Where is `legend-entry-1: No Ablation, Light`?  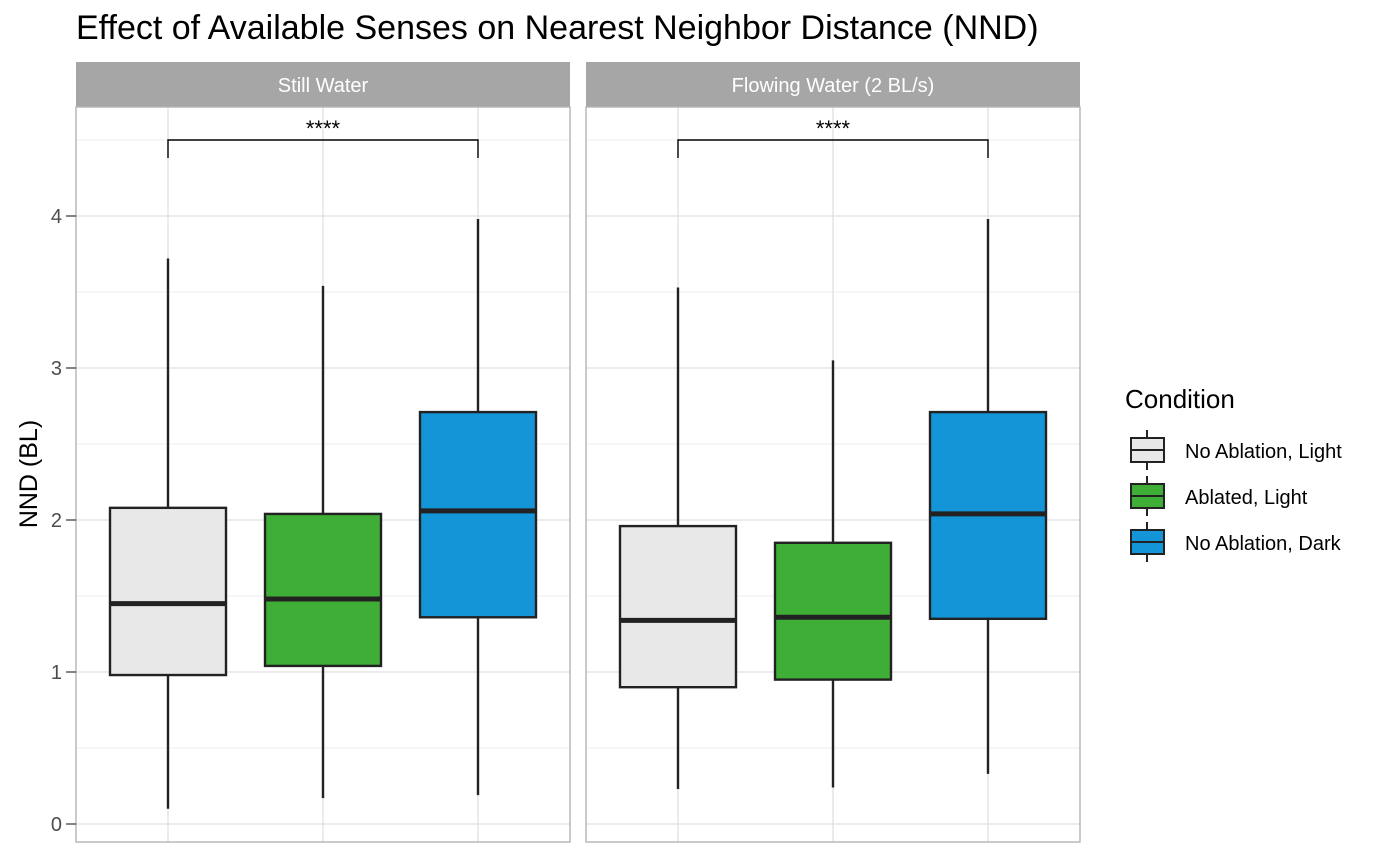 legend-entry-1: No Ablation, Light is located at coordinates (1236, 450).